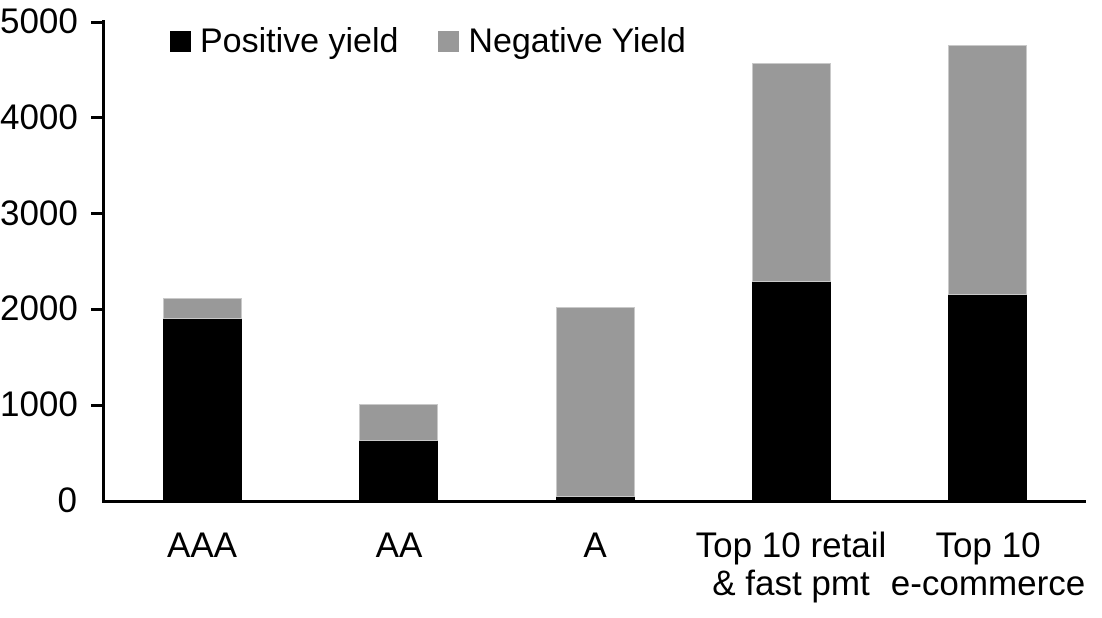 The width and height of the screenshot is (1102, 618). I want to click on x-axis-line, so click(594, 501).